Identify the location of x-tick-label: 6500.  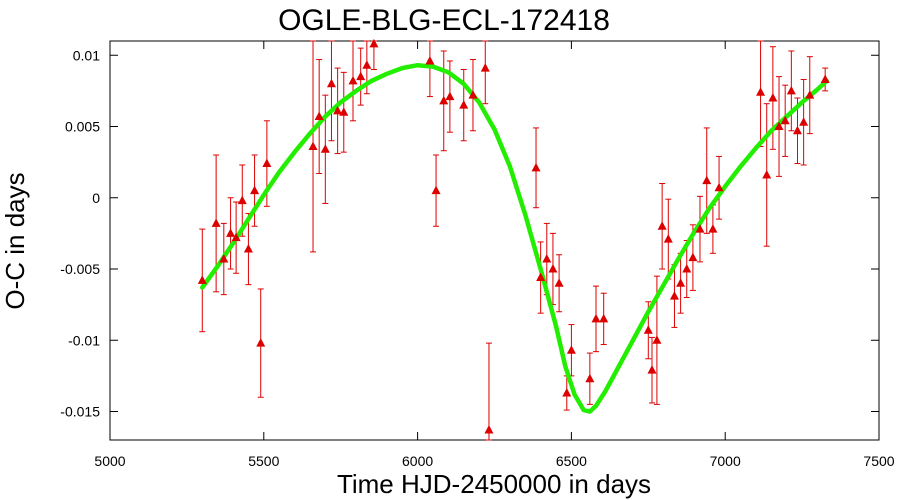
(571, 461).